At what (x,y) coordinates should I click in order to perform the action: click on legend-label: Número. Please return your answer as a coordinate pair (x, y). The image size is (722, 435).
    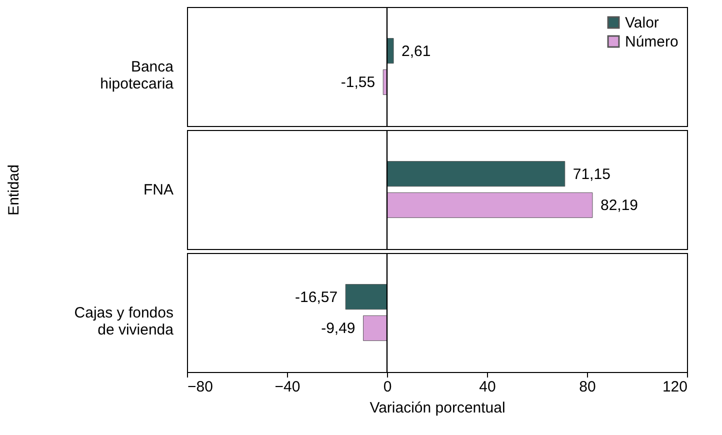
    Looking at the image, I should click on (651, 42).